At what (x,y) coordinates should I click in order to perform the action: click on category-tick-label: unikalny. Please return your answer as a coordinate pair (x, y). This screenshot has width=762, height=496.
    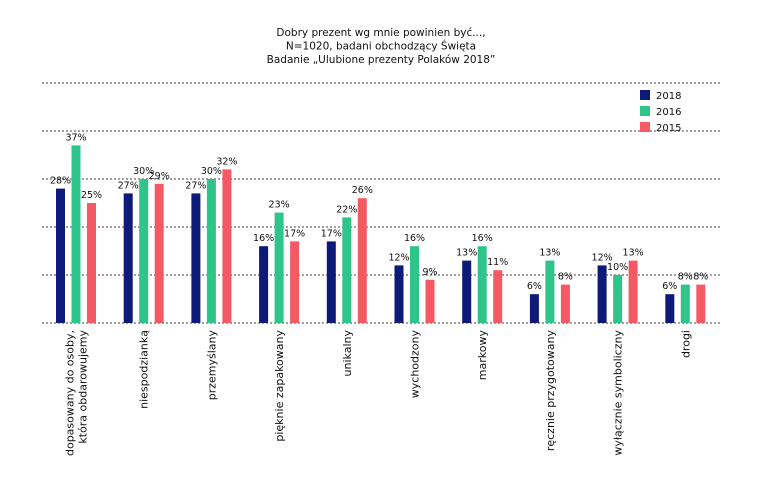
    Looking at the image, I should click on (347, 353).